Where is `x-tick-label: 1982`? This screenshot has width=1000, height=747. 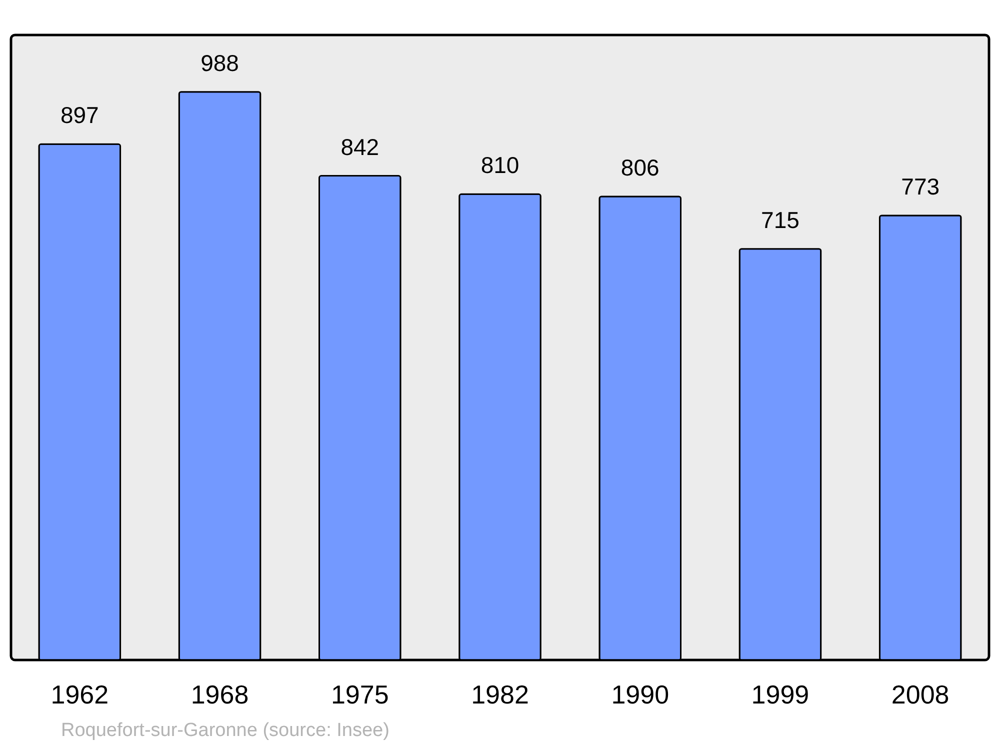 x-tick-label: 1982 is located at coordinates (500, 695).